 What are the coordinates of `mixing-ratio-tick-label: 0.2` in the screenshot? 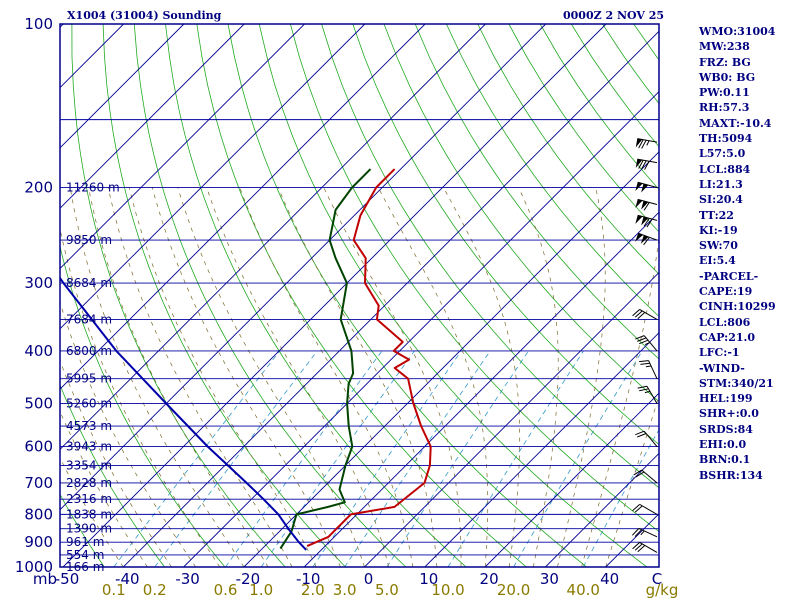 It's located at (155, 590).